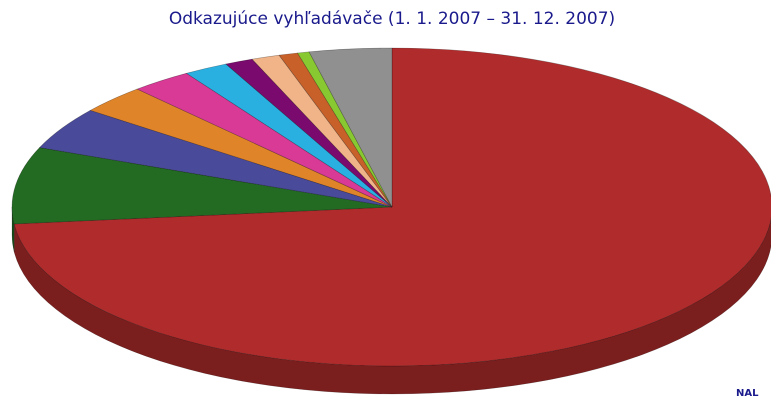 The width and height of the screenshot is (771, 401). What do you see at coordinates (747, 393) in the screenshot?
I see `note: NAL` at bounding box center [747, 393].